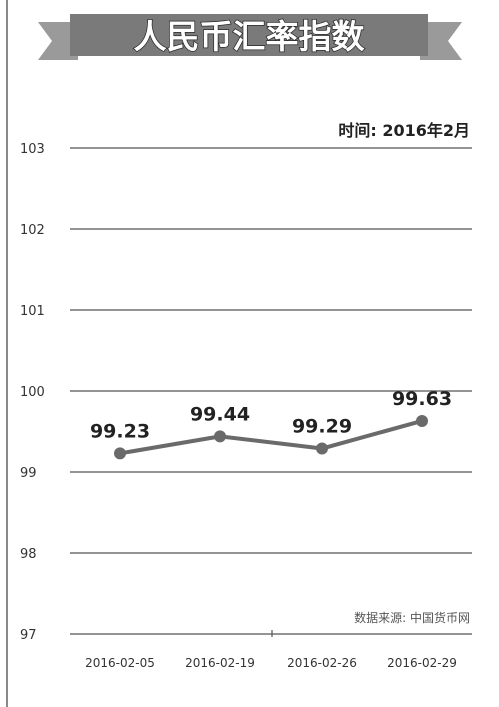 The height and width of the screenshot is (707, 499). What do you see at coordinates (28, 635) in the screenshot?
I see `y-tick-label: 97` at bounding box center [28, 635].